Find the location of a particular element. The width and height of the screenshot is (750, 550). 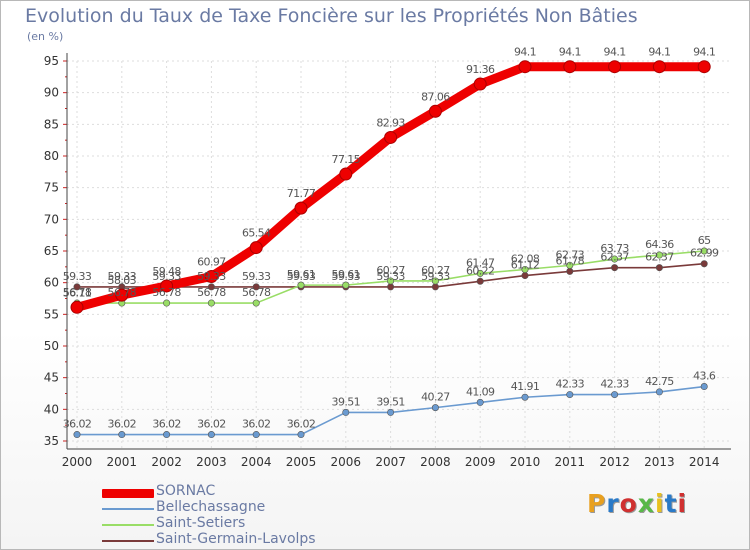

y-tick-label: 75 is located at coordinates (51, 188).